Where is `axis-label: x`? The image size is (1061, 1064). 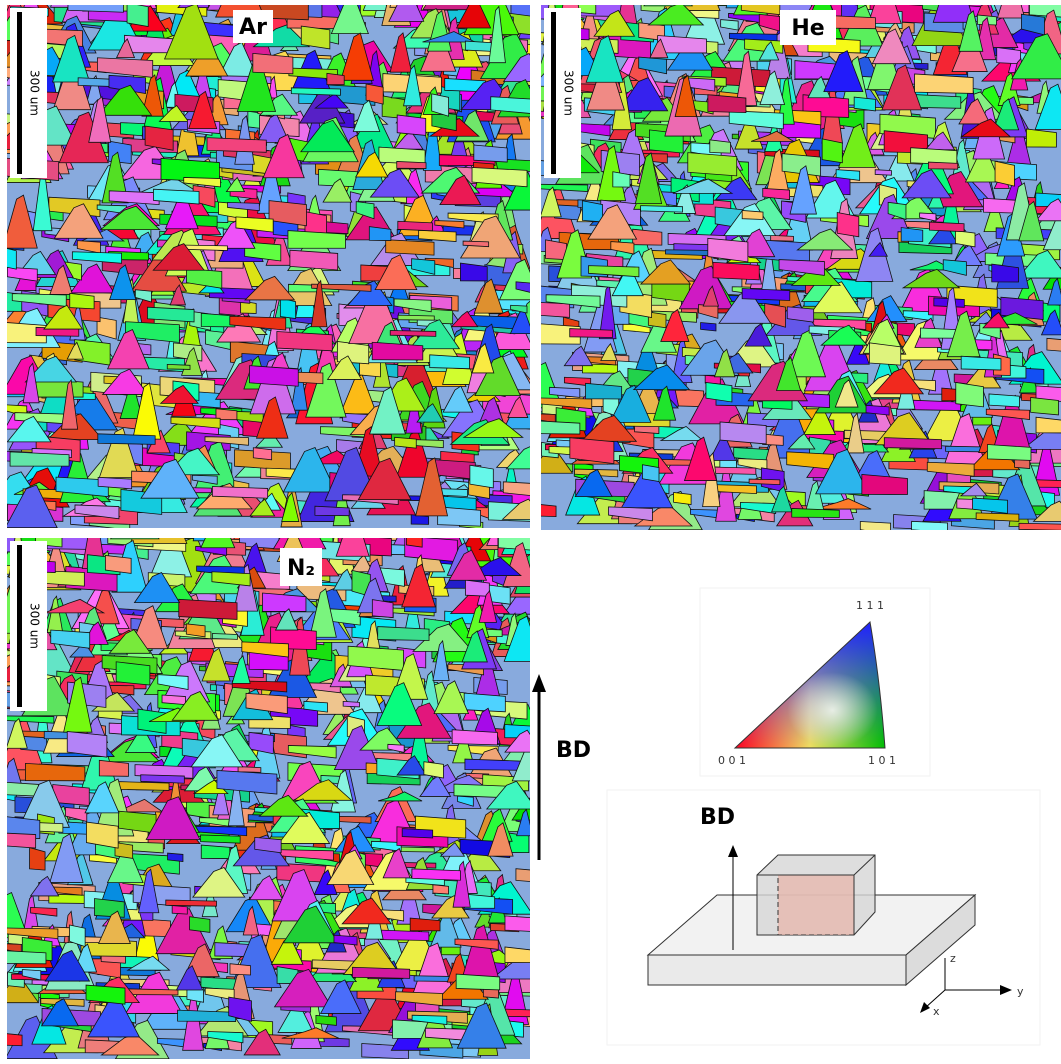 axis-label: x is located at coordinates (936, 1011).